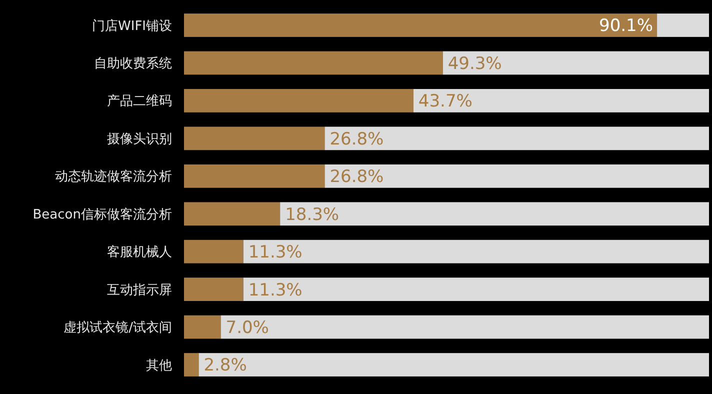 The image size is (712, 394). What do you see at coordinates (139, 290) in the screenshot?
I see `y-tick-label: 互动指示屏` at bounding box center [139, 290].